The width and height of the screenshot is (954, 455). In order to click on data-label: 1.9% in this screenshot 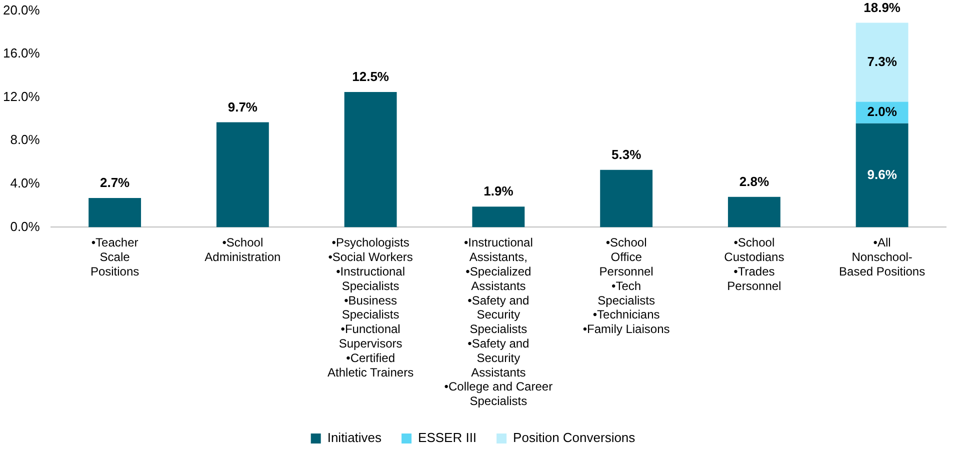, I will do `click(499, 191)`.